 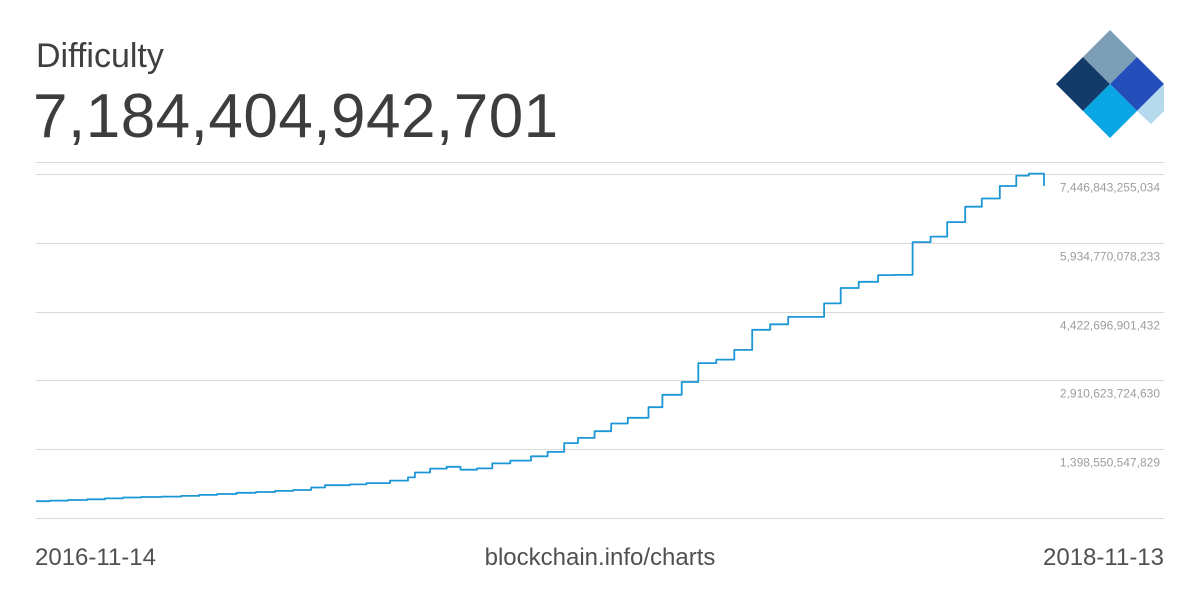 I want to click on end-date-label: 2018-11-13, so click(x=1103, y=557).